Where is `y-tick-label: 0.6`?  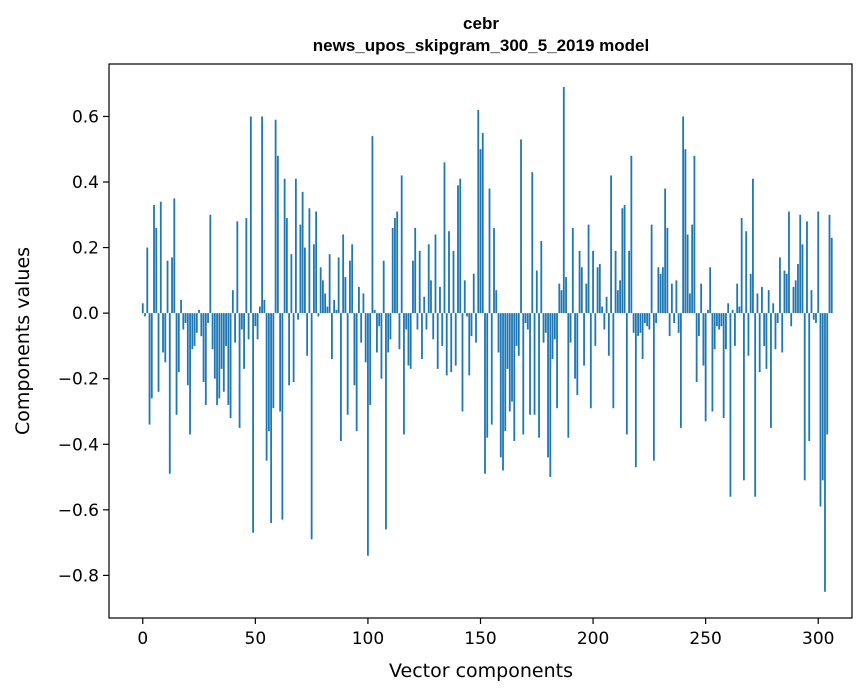 y-tick-label: 0.6 is located at coordinates (85, 117).